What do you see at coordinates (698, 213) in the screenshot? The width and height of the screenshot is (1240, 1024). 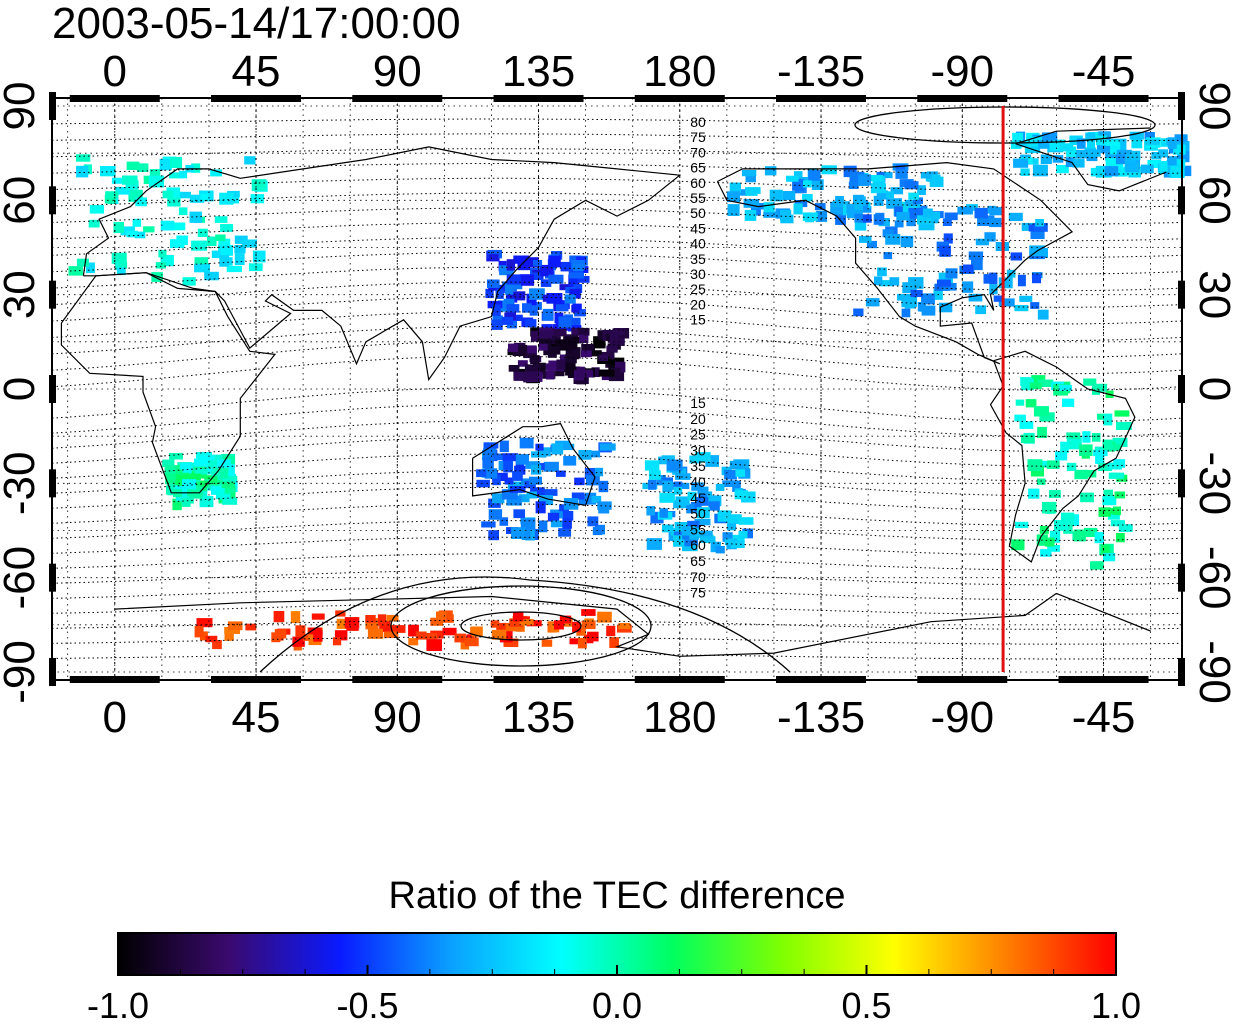 I see `contour-label: 50` at bounding box center [698, 213].